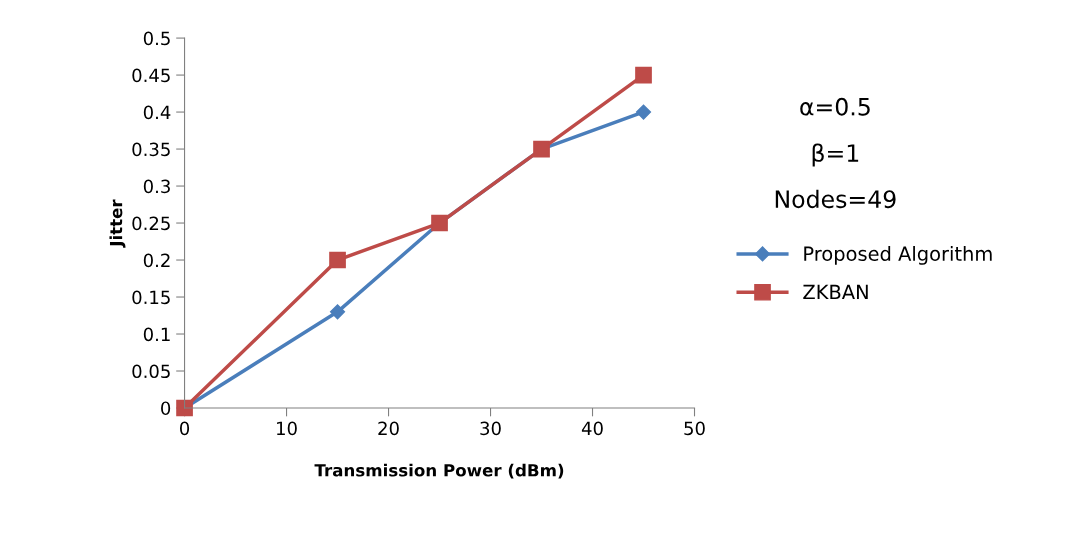 Image resolution: width=1092 pixels, height=544 pixels. I want to click on x-tick-label: 50, so click(694, 428).